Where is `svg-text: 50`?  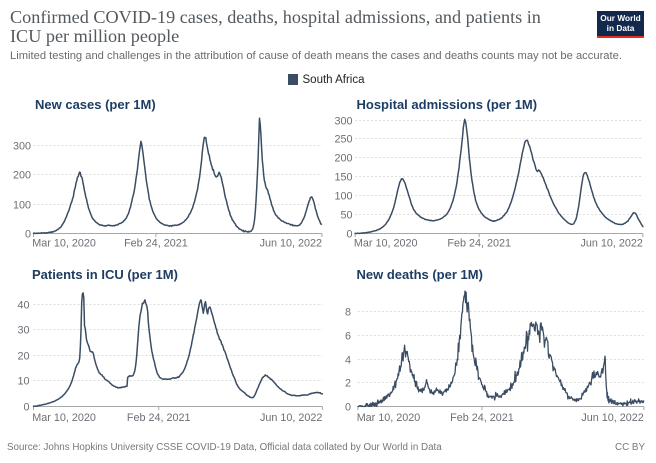 svg-text: 50 is located at coordinates (346, 215).